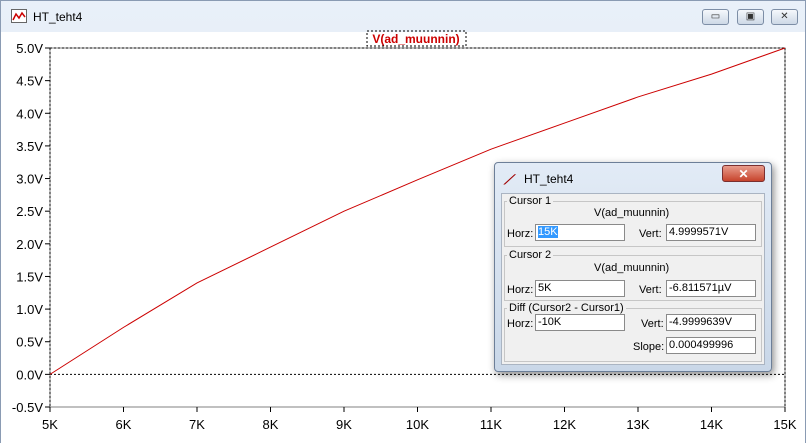 This screenshot has width=806, height=443. Describe the element at coordinates (50, 424) in the screenshot. I see `x-tick-label: 5K` at that location.